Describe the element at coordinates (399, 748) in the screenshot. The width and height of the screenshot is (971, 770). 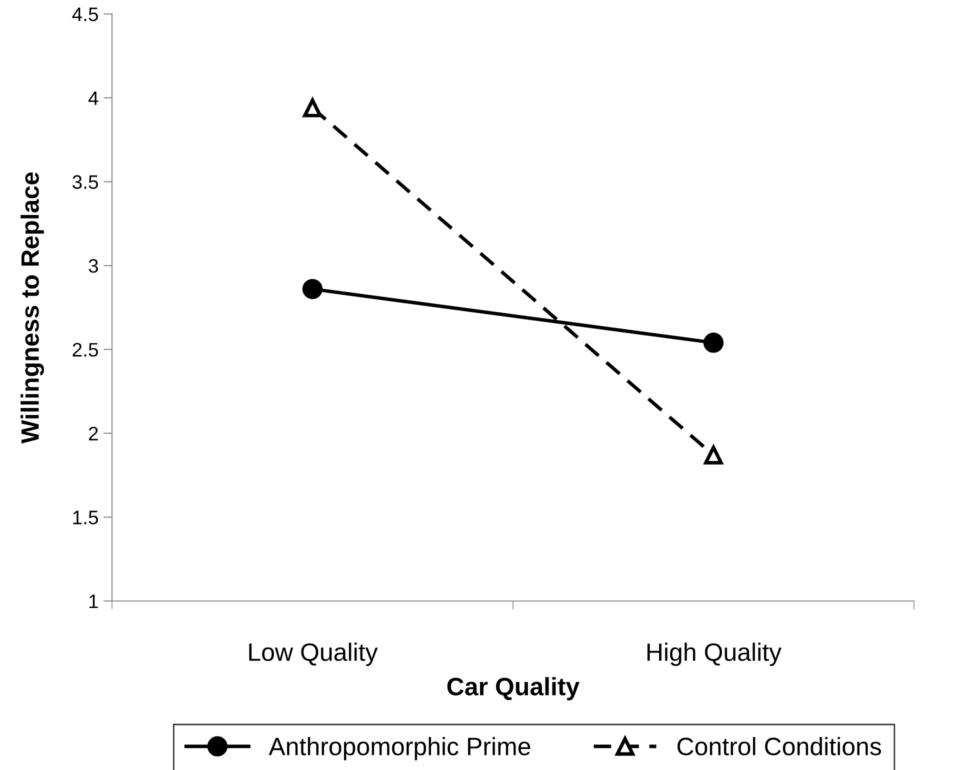
I see `legend-label: Anthropomorphic Prime` at that location.